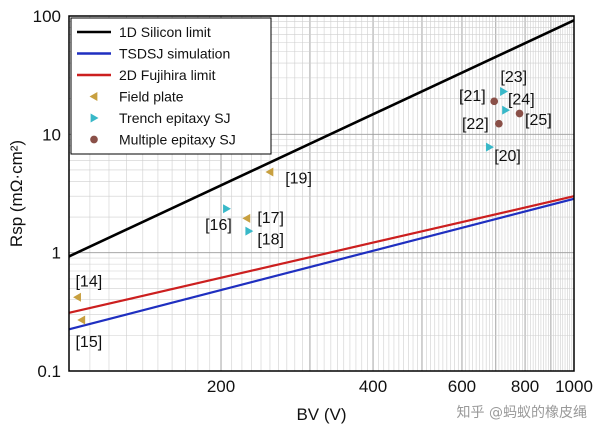 The width and height of the screenshot is (599, 434). I want to click on reference-label: [15], so click(88, 342).